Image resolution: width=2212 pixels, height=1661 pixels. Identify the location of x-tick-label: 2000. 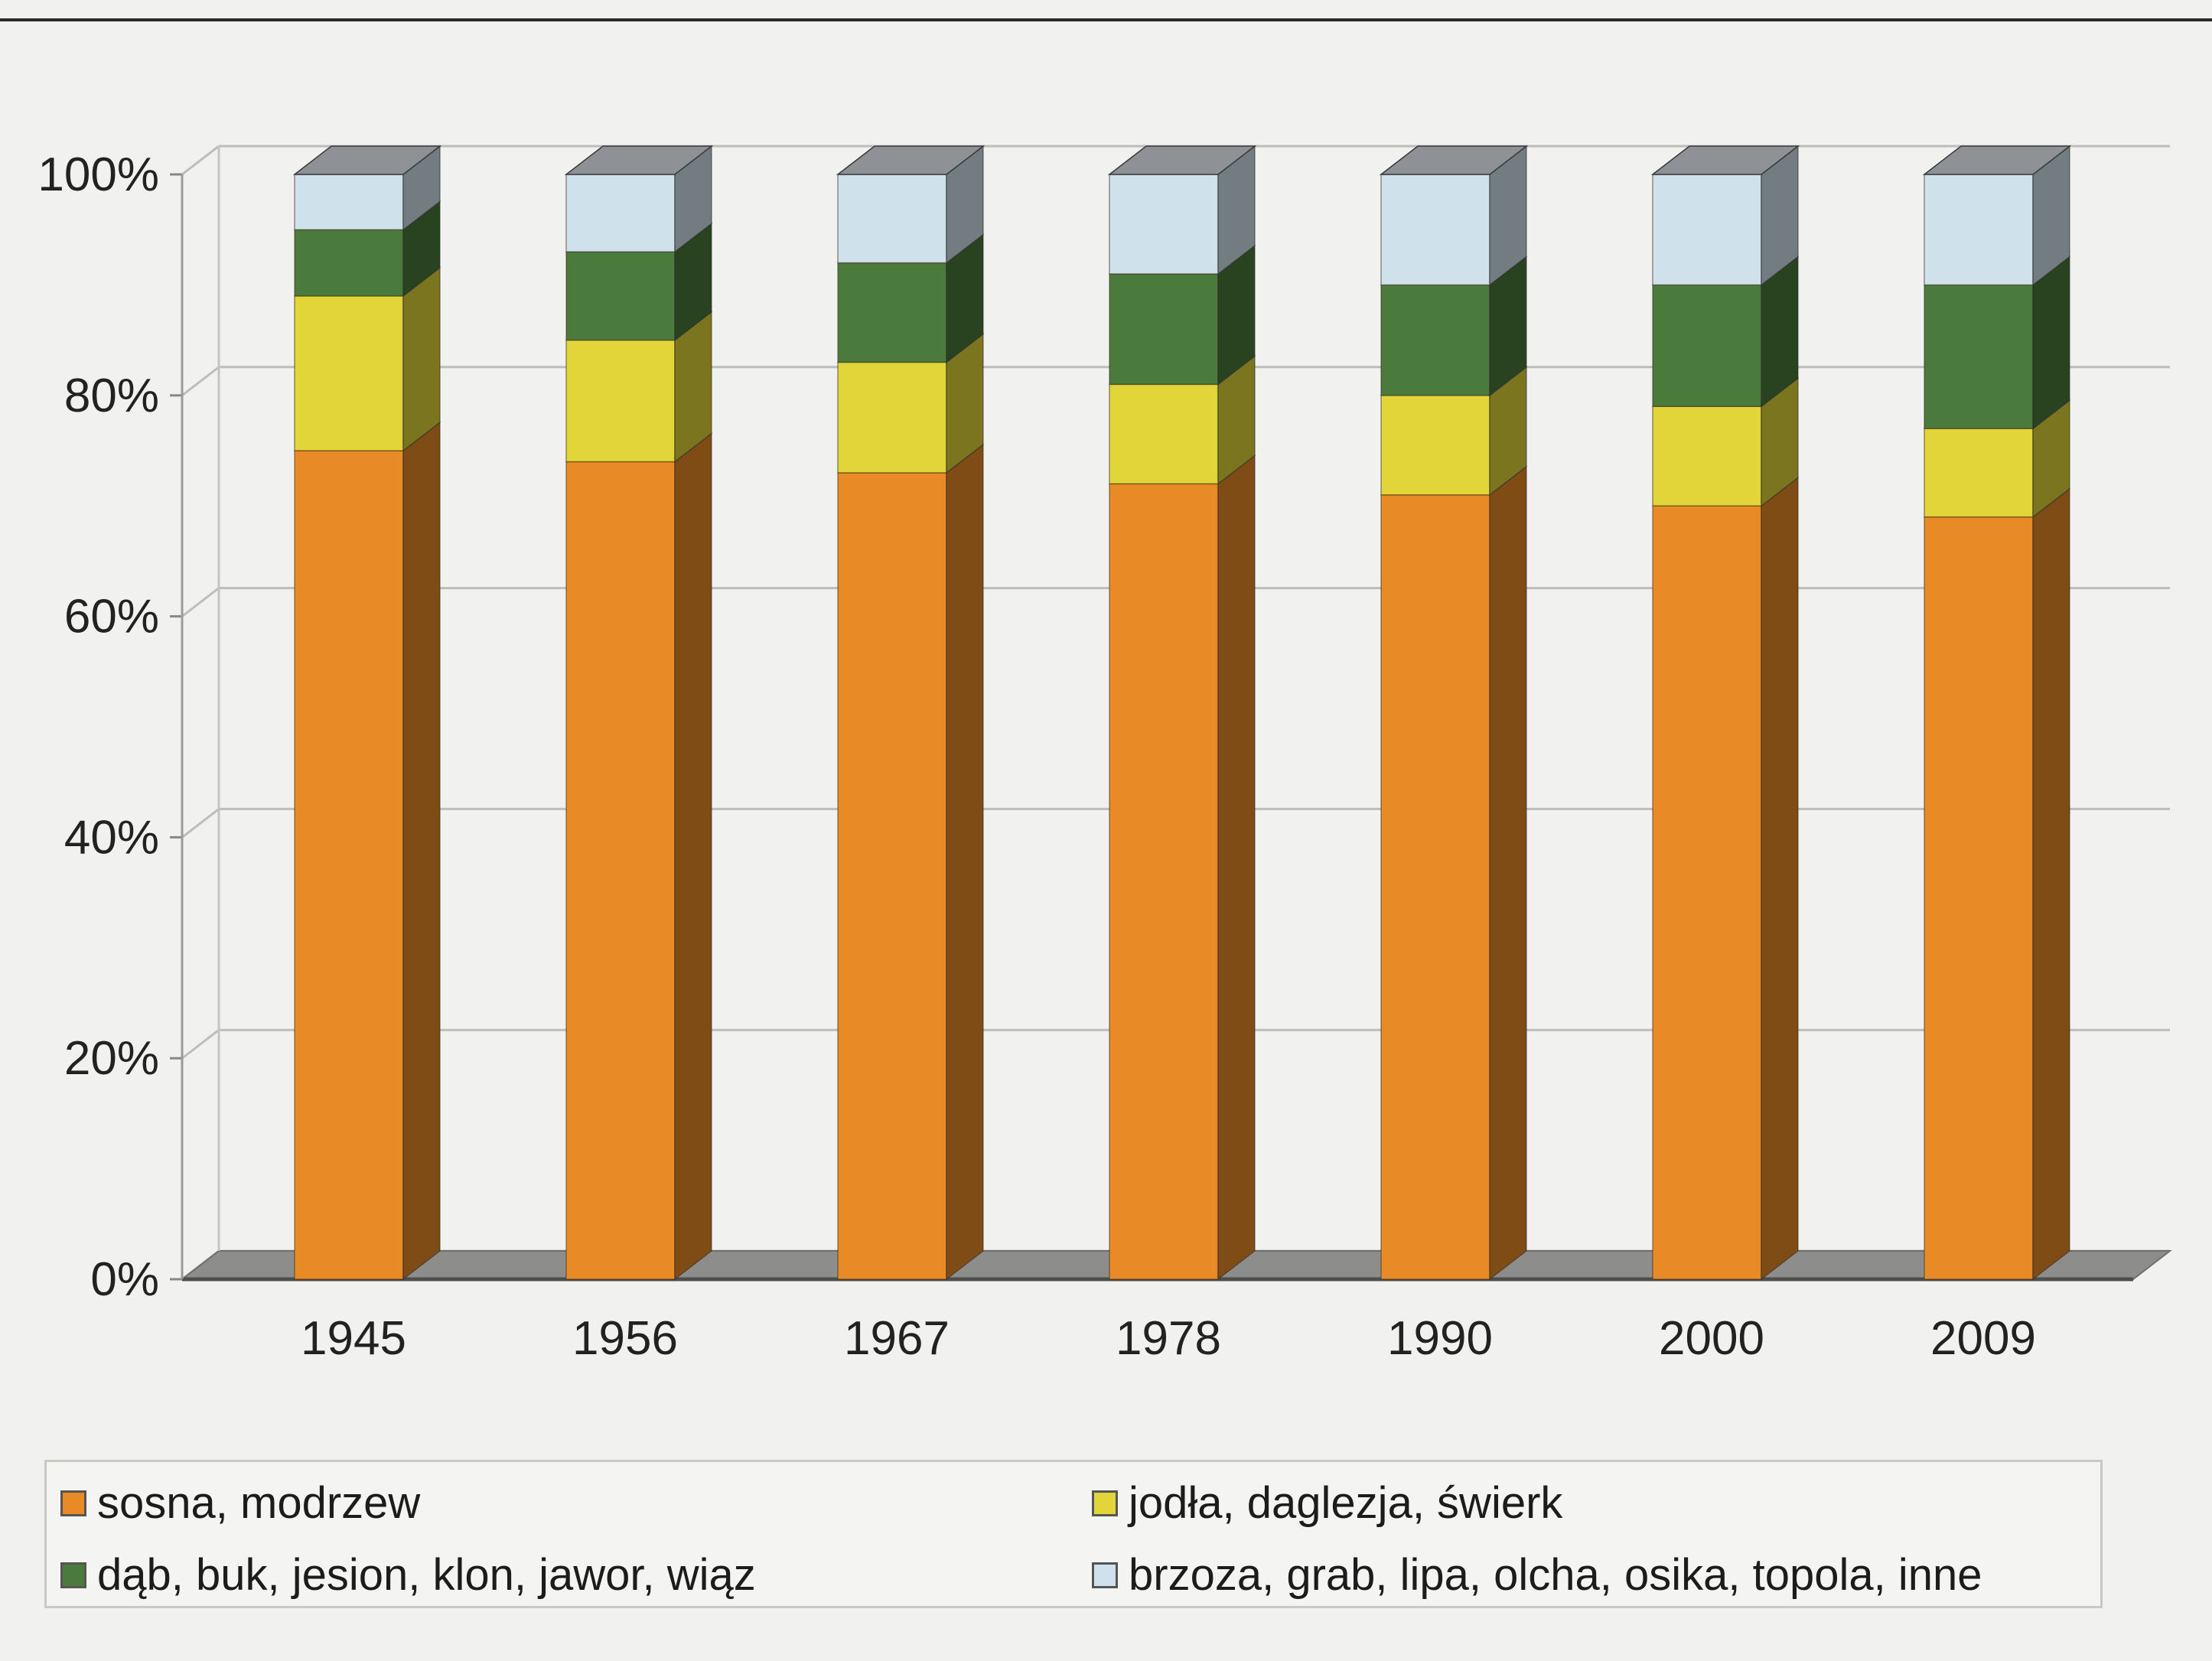
(1711, 1339).